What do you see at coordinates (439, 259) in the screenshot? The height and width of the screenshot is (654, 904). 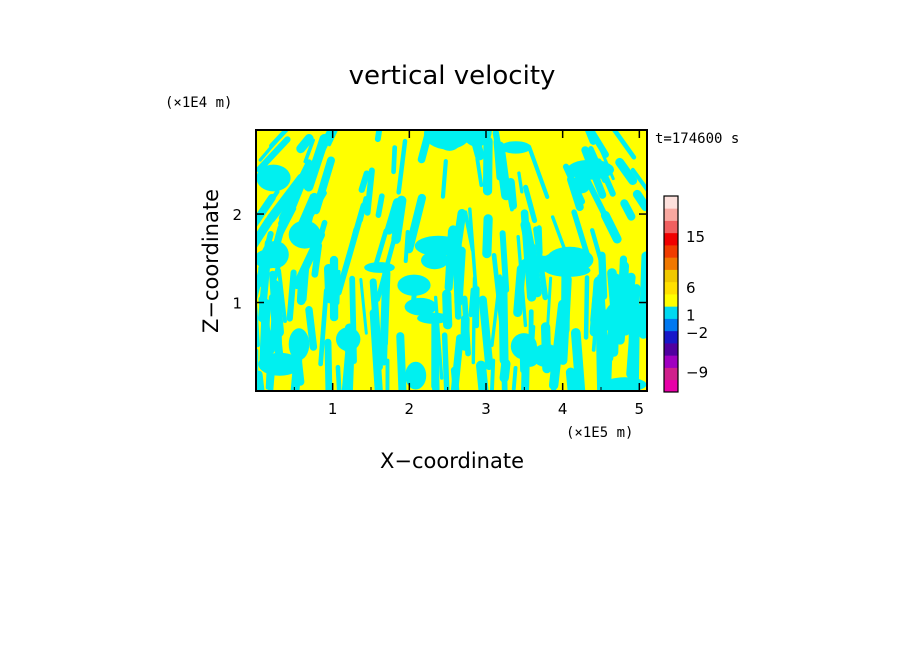 I see `y-axis: 12` at bounding box center [439, 259].